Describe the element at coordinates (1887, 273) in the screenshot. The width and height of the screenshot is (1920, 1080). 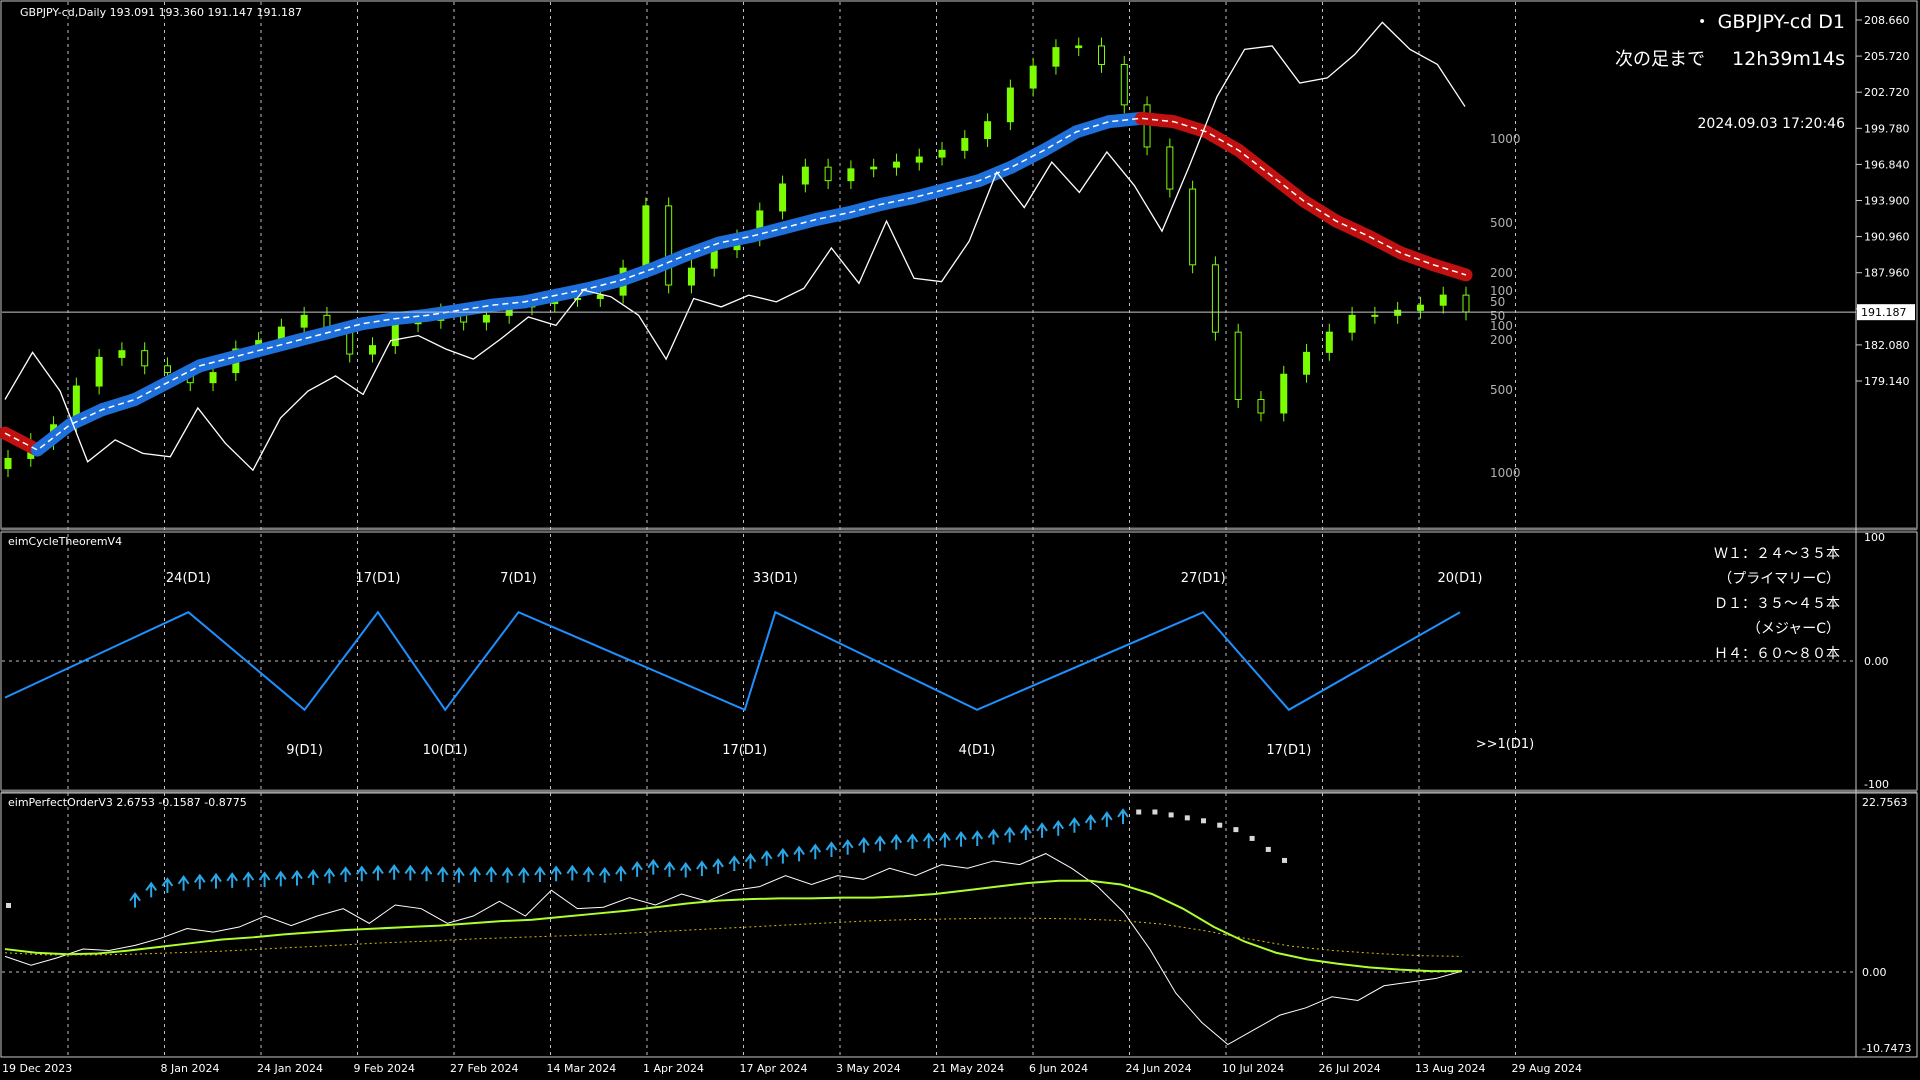
I see `price-tick-label: 187.960` at that location.